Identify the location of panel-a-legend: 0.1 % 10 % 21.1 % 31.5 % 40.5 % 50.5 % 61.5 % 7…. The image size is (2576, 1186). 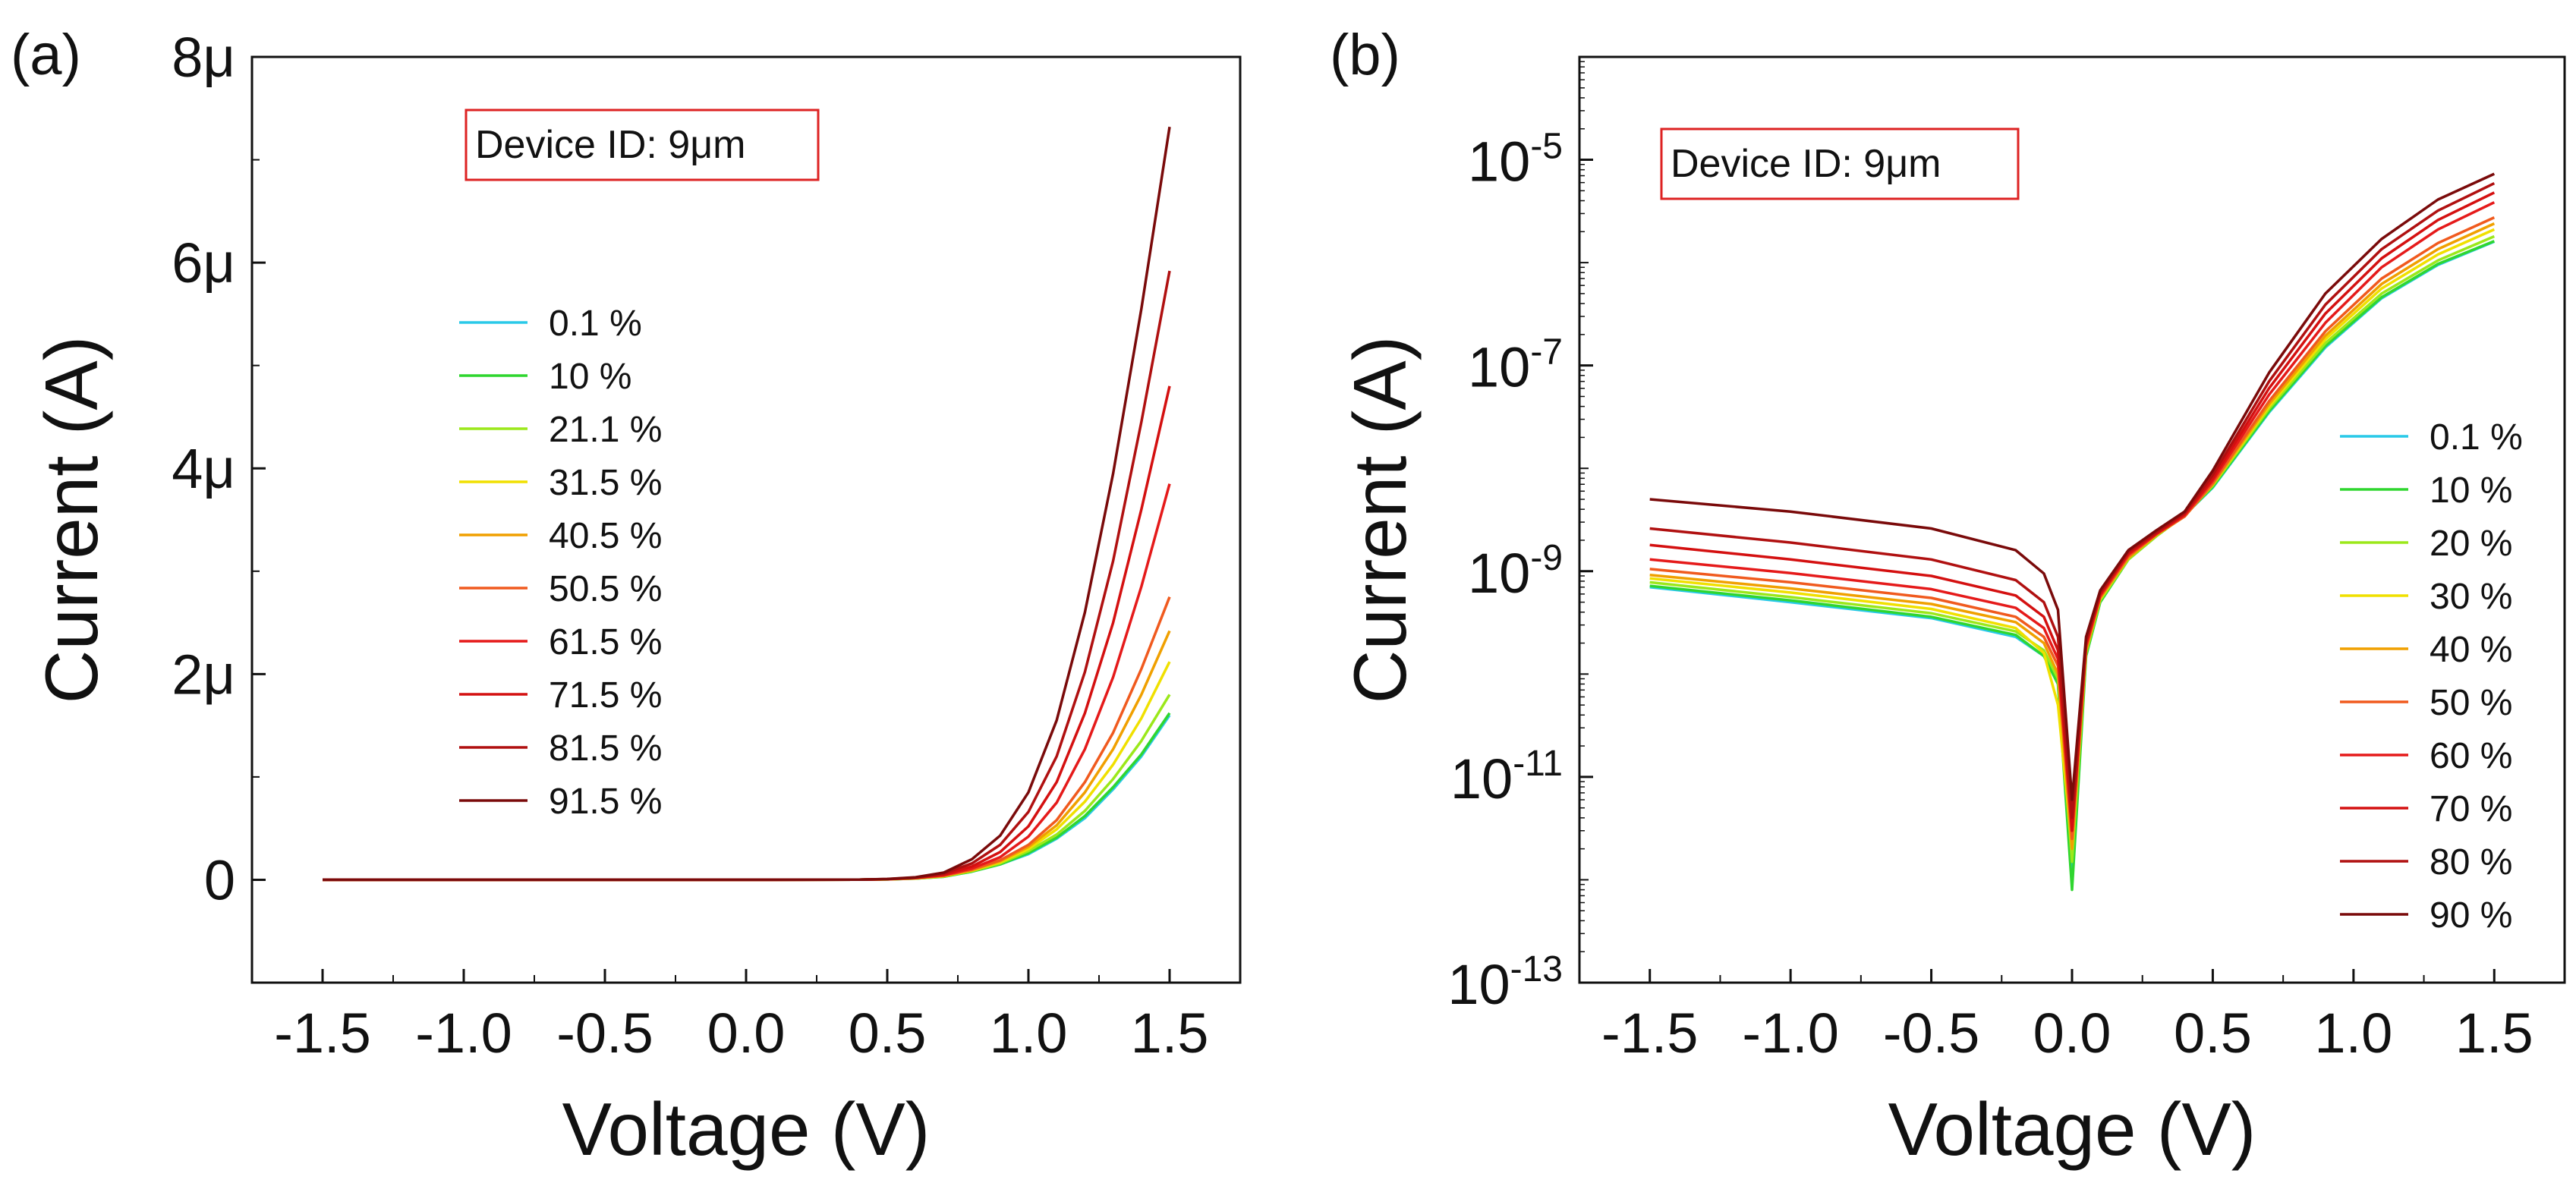
(560, 563).